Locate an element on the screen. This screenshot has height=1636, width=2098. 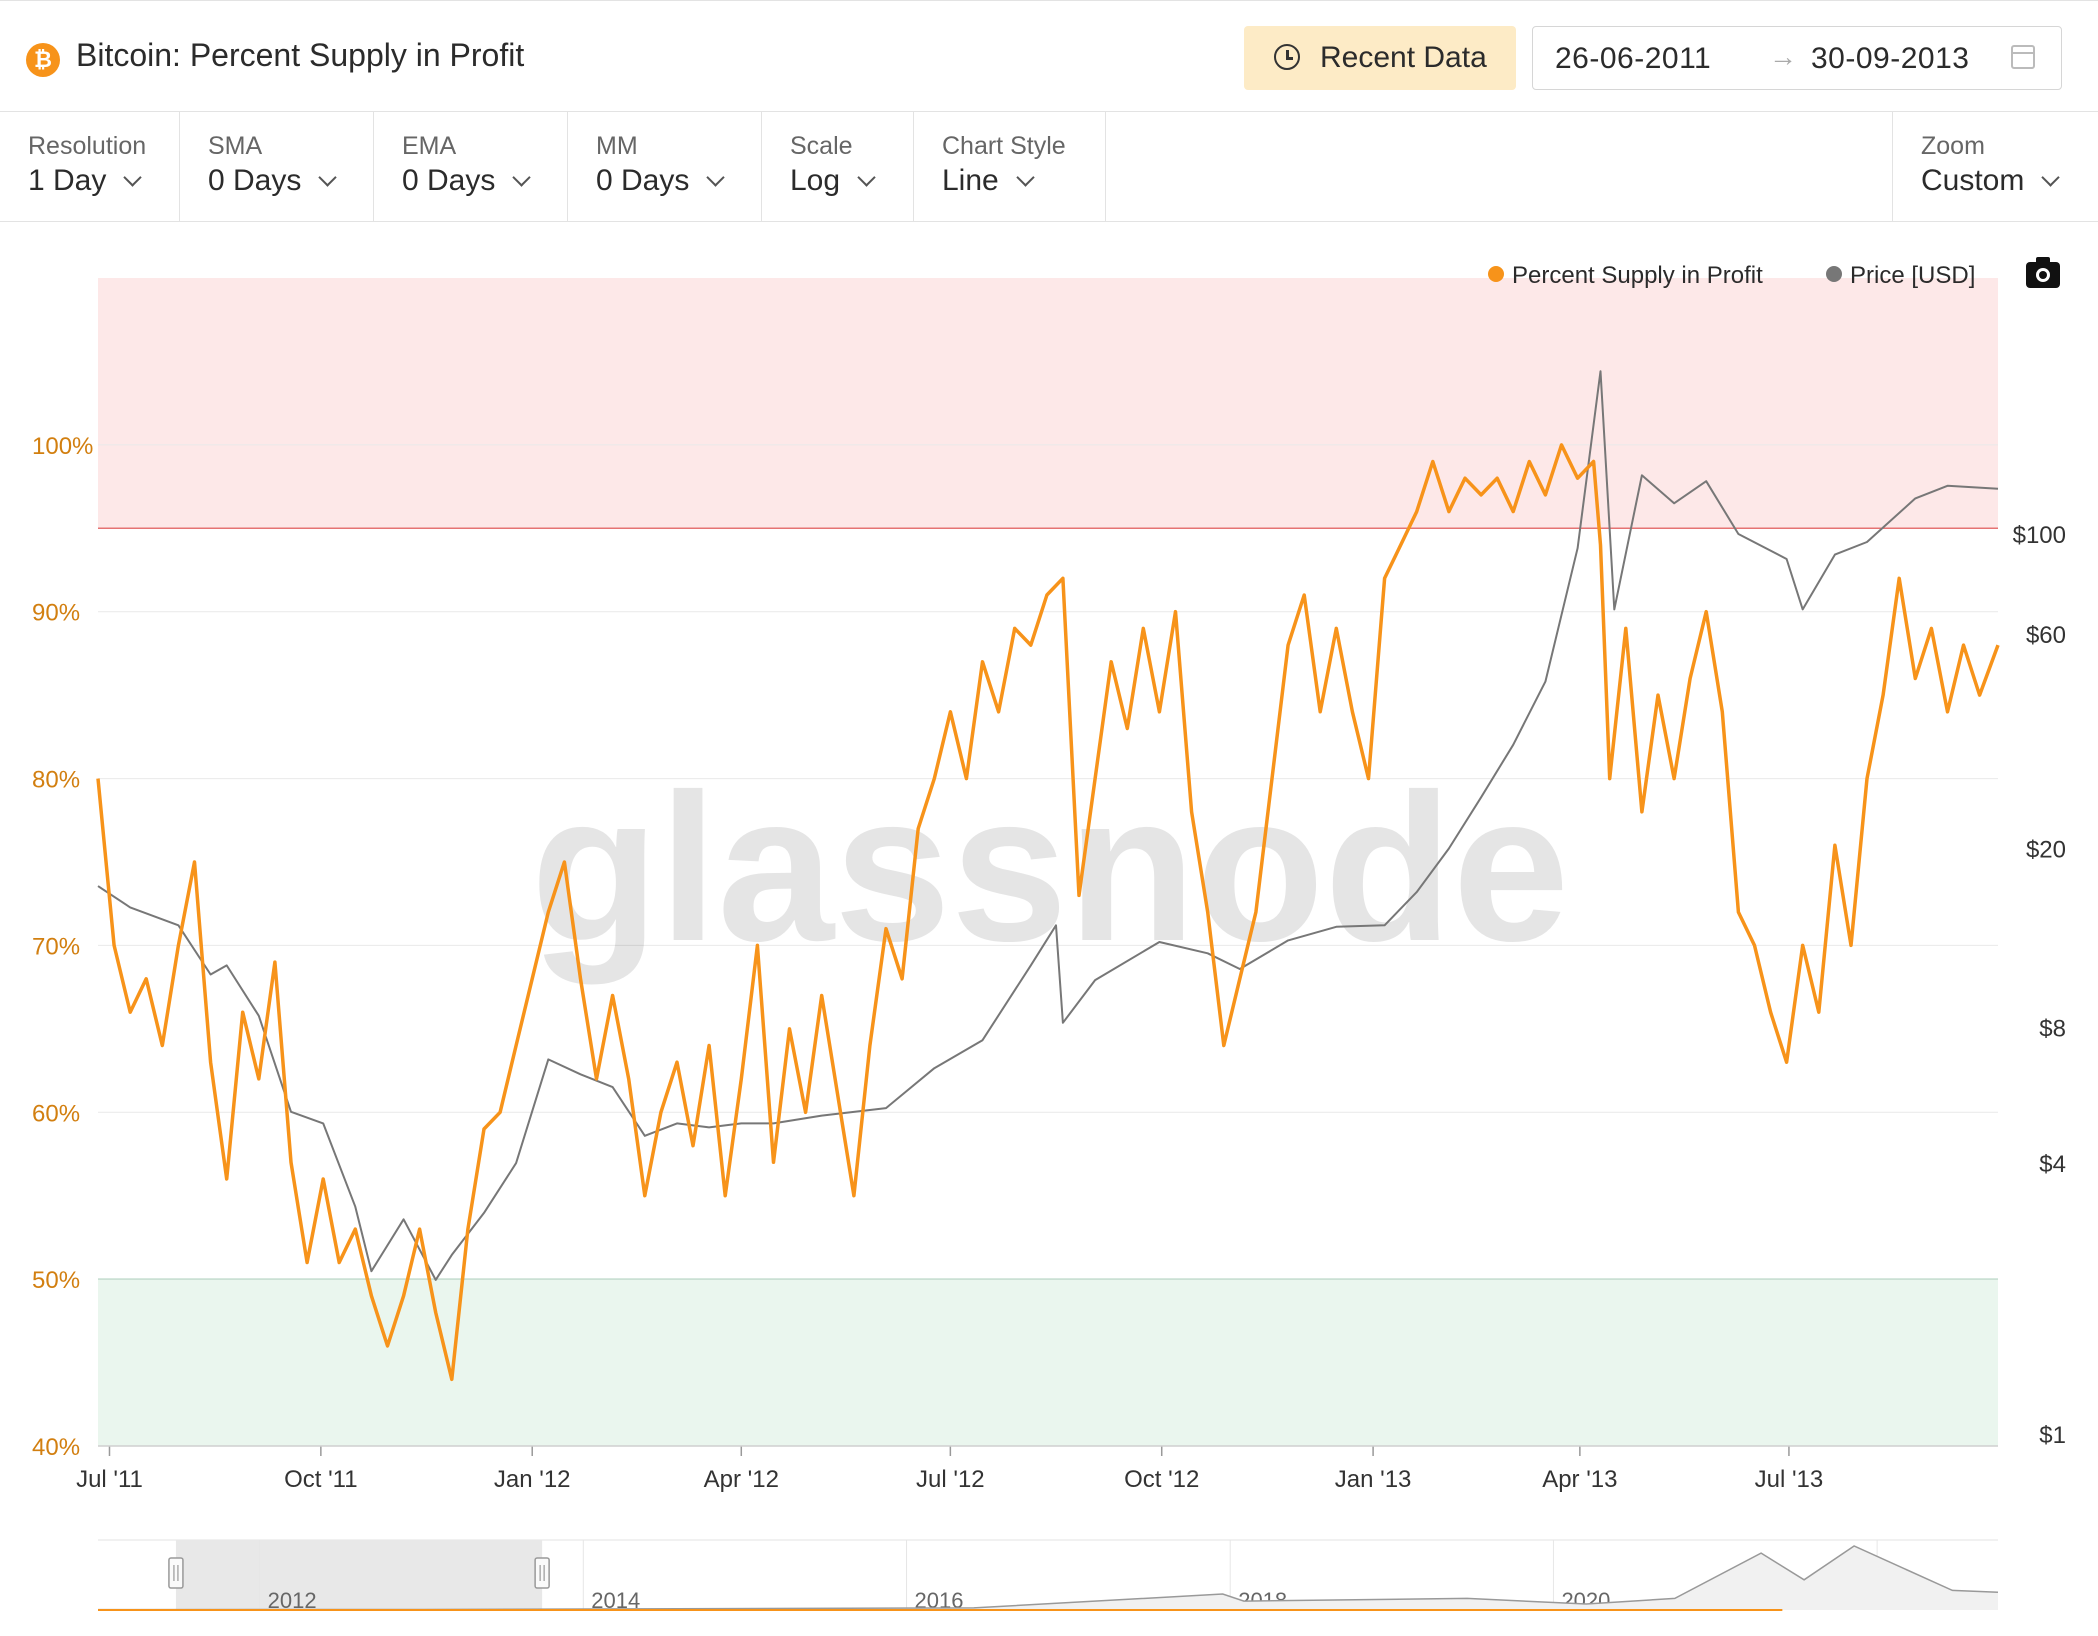
y-axis-right: $100 $60 $20 $8 $4 $1 is located at coordinates (2039, 985).